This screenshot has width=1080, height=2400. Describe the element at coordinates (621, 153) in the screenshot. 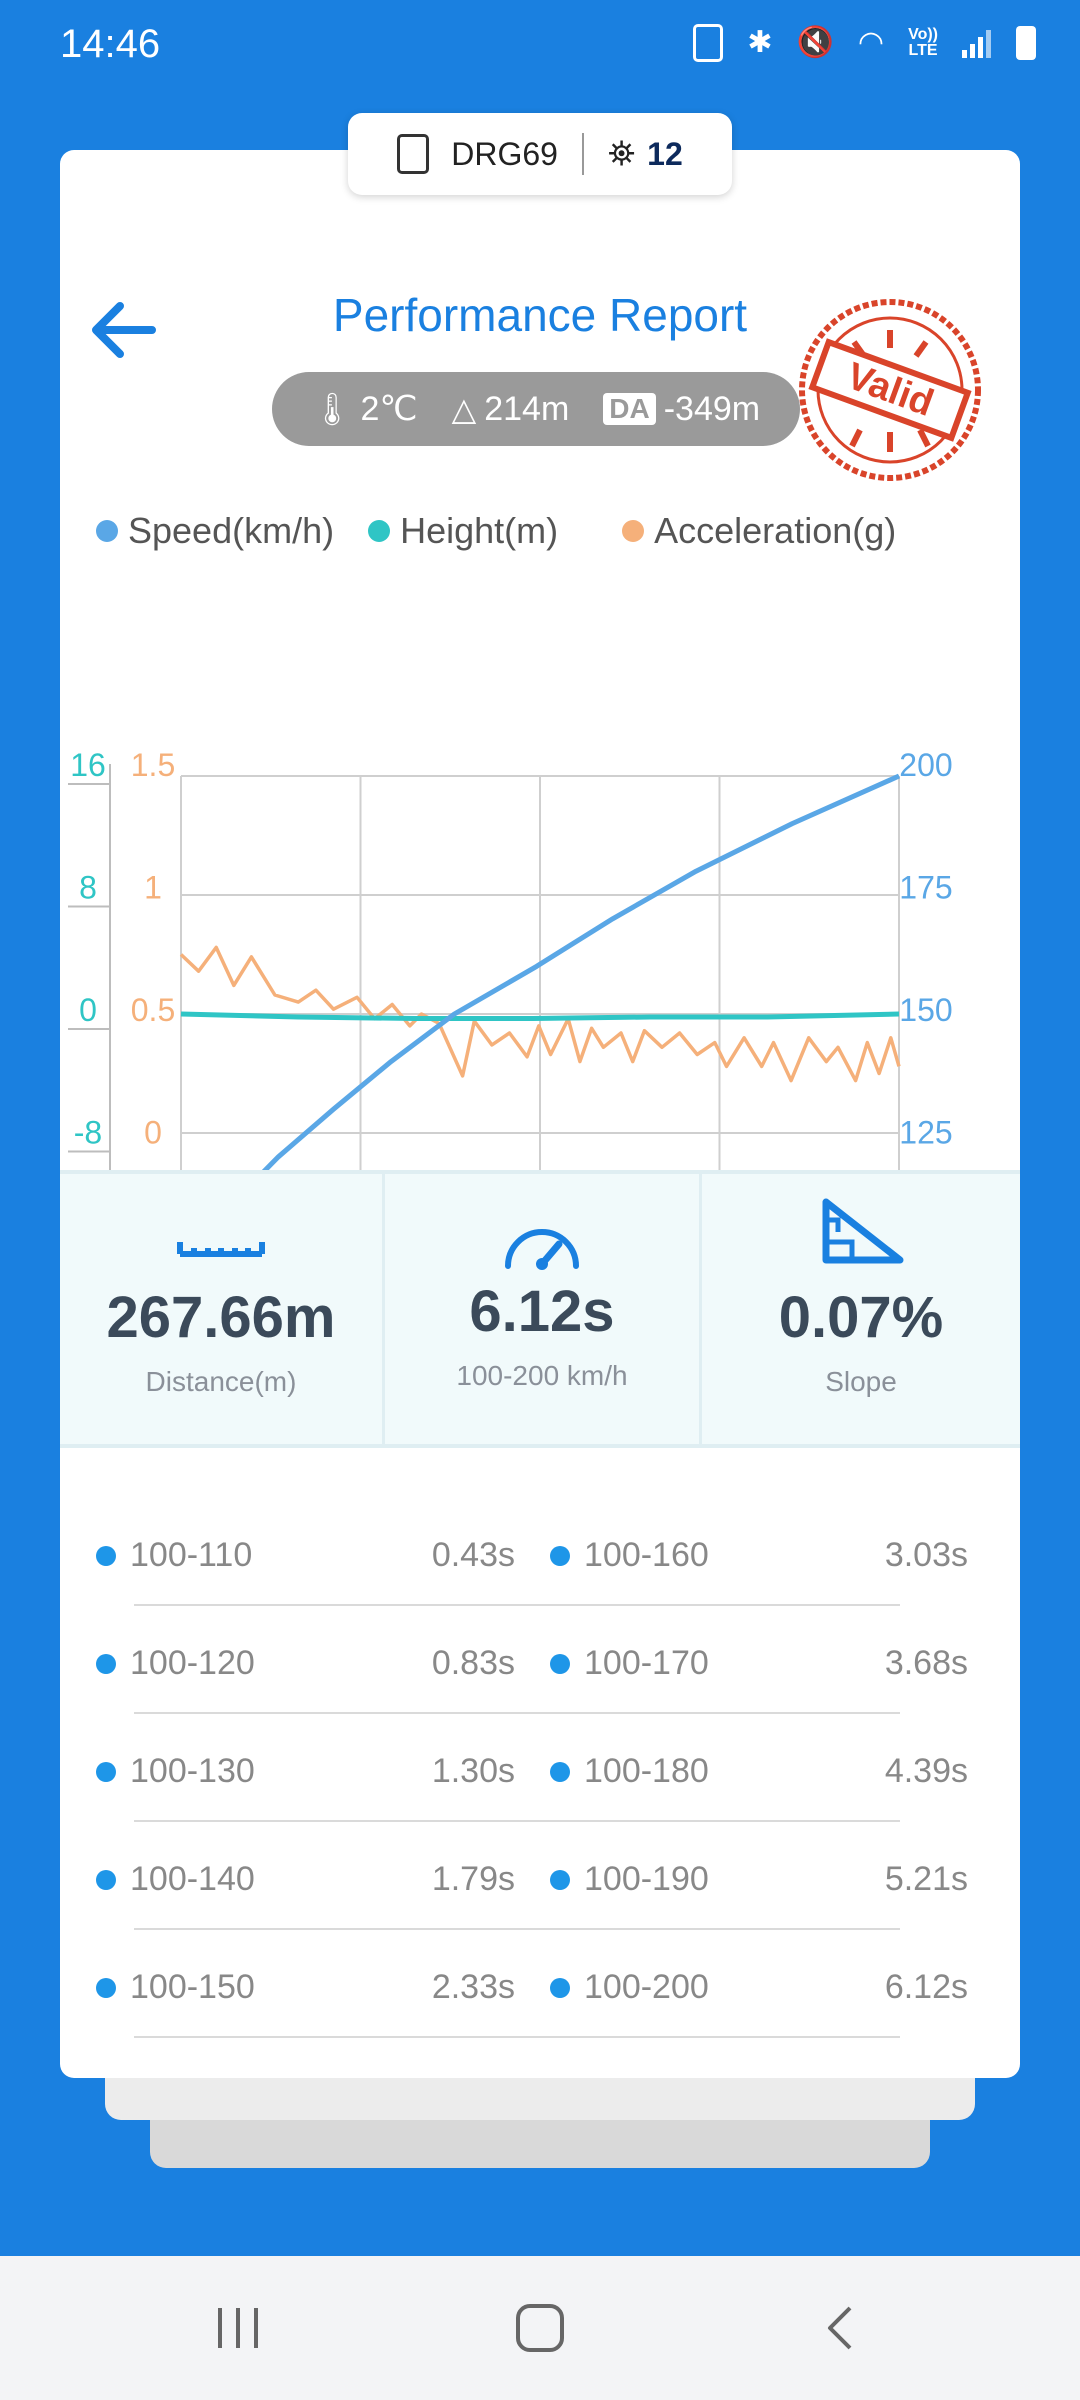

I see `satellite-icon: ⛯` at that location.